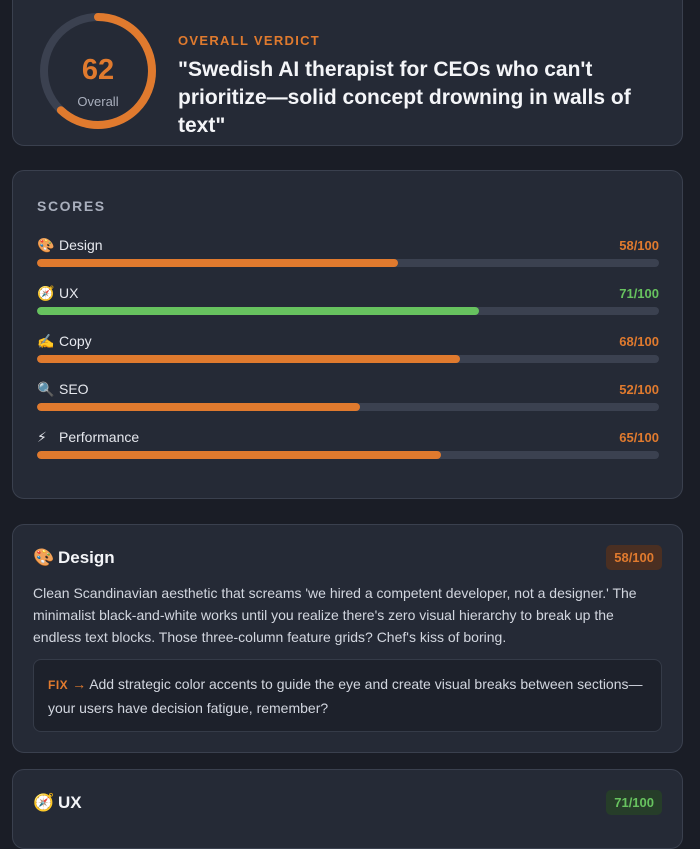  I want to click on arrow-right-icon: →, so click(79, 684).